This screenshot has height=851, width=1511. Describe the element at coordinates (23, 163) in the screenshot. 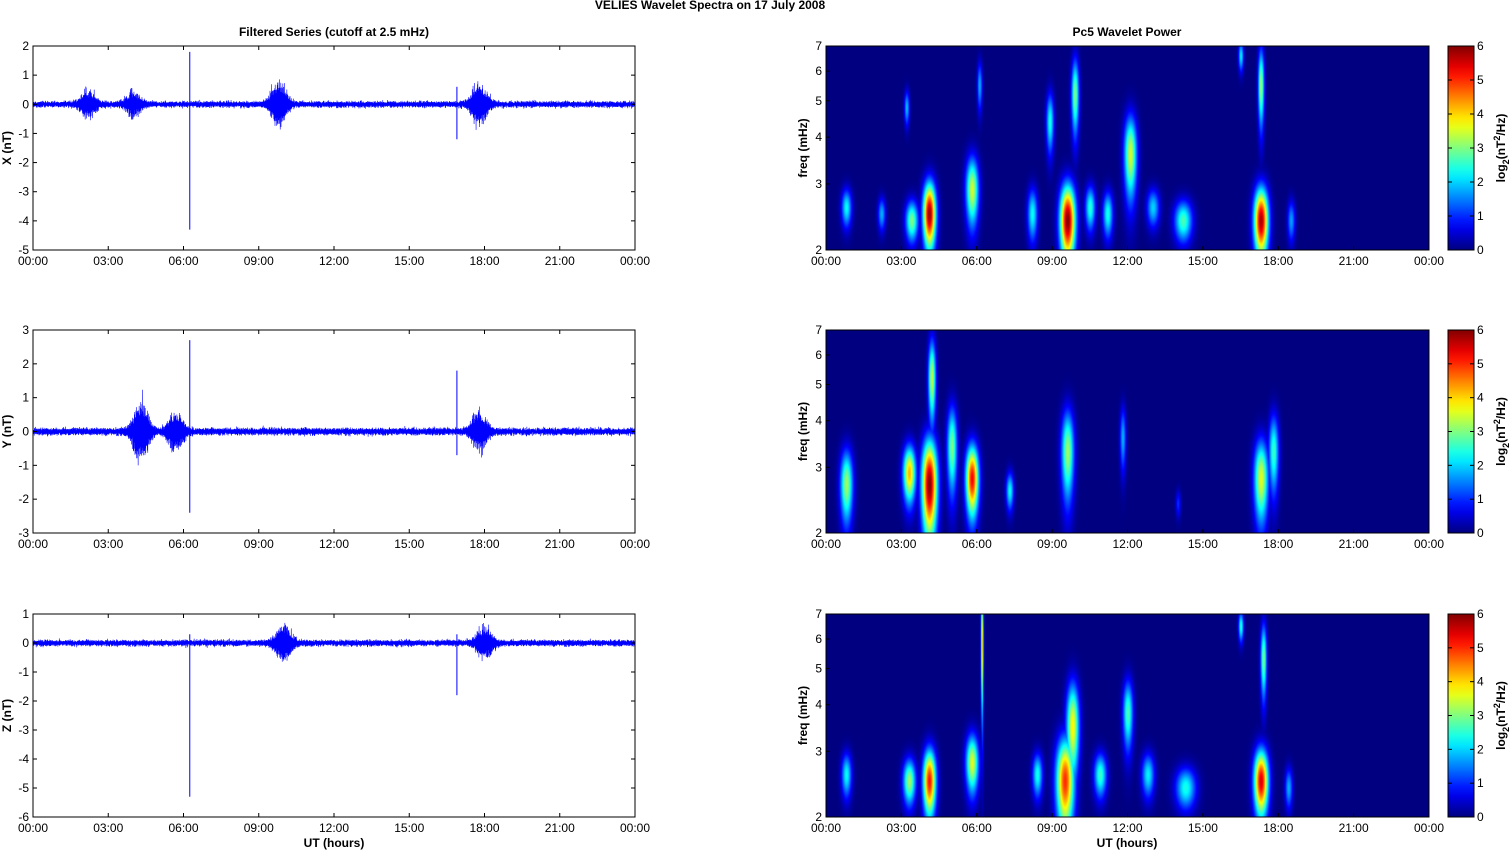

I see `y-tick-label: -2` at that location.